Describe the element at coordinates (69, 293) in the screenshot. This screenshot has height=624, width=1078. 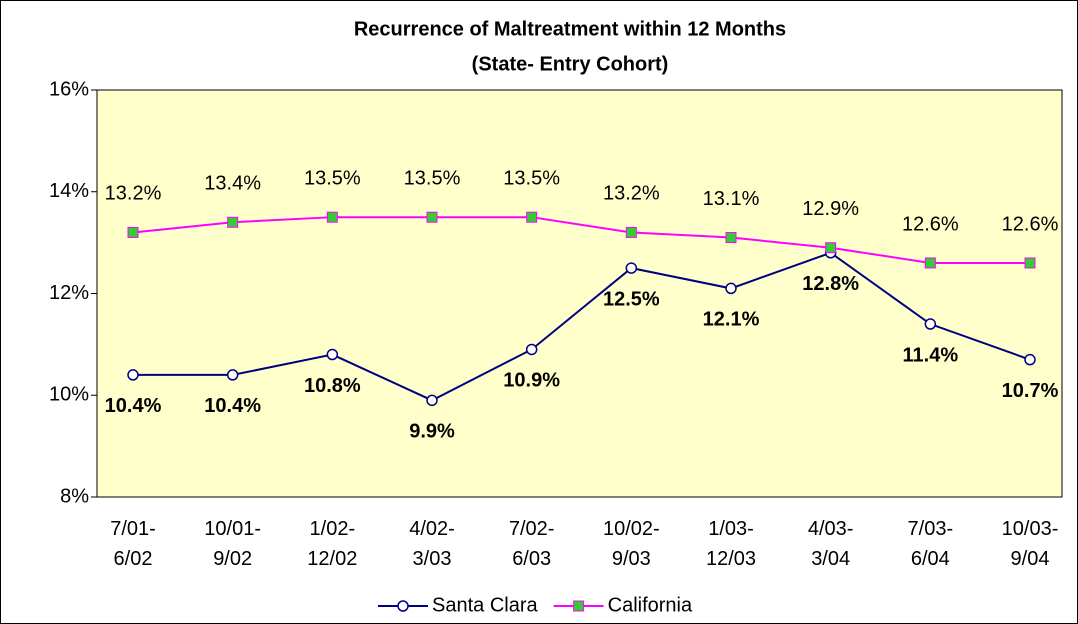
I see `y-tick-label: 12%` at that location.